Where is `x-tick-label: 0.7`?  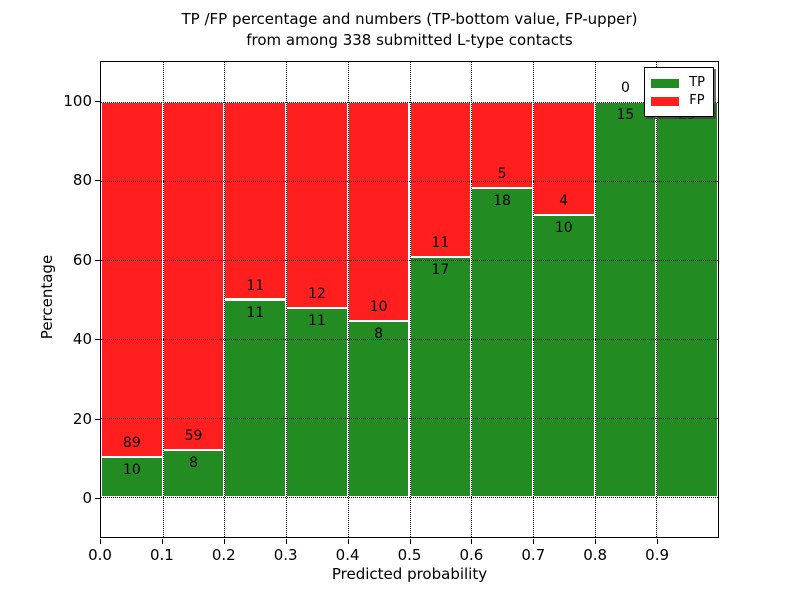 x-tick-label: 0.7 is located at coordinates (533, 555).